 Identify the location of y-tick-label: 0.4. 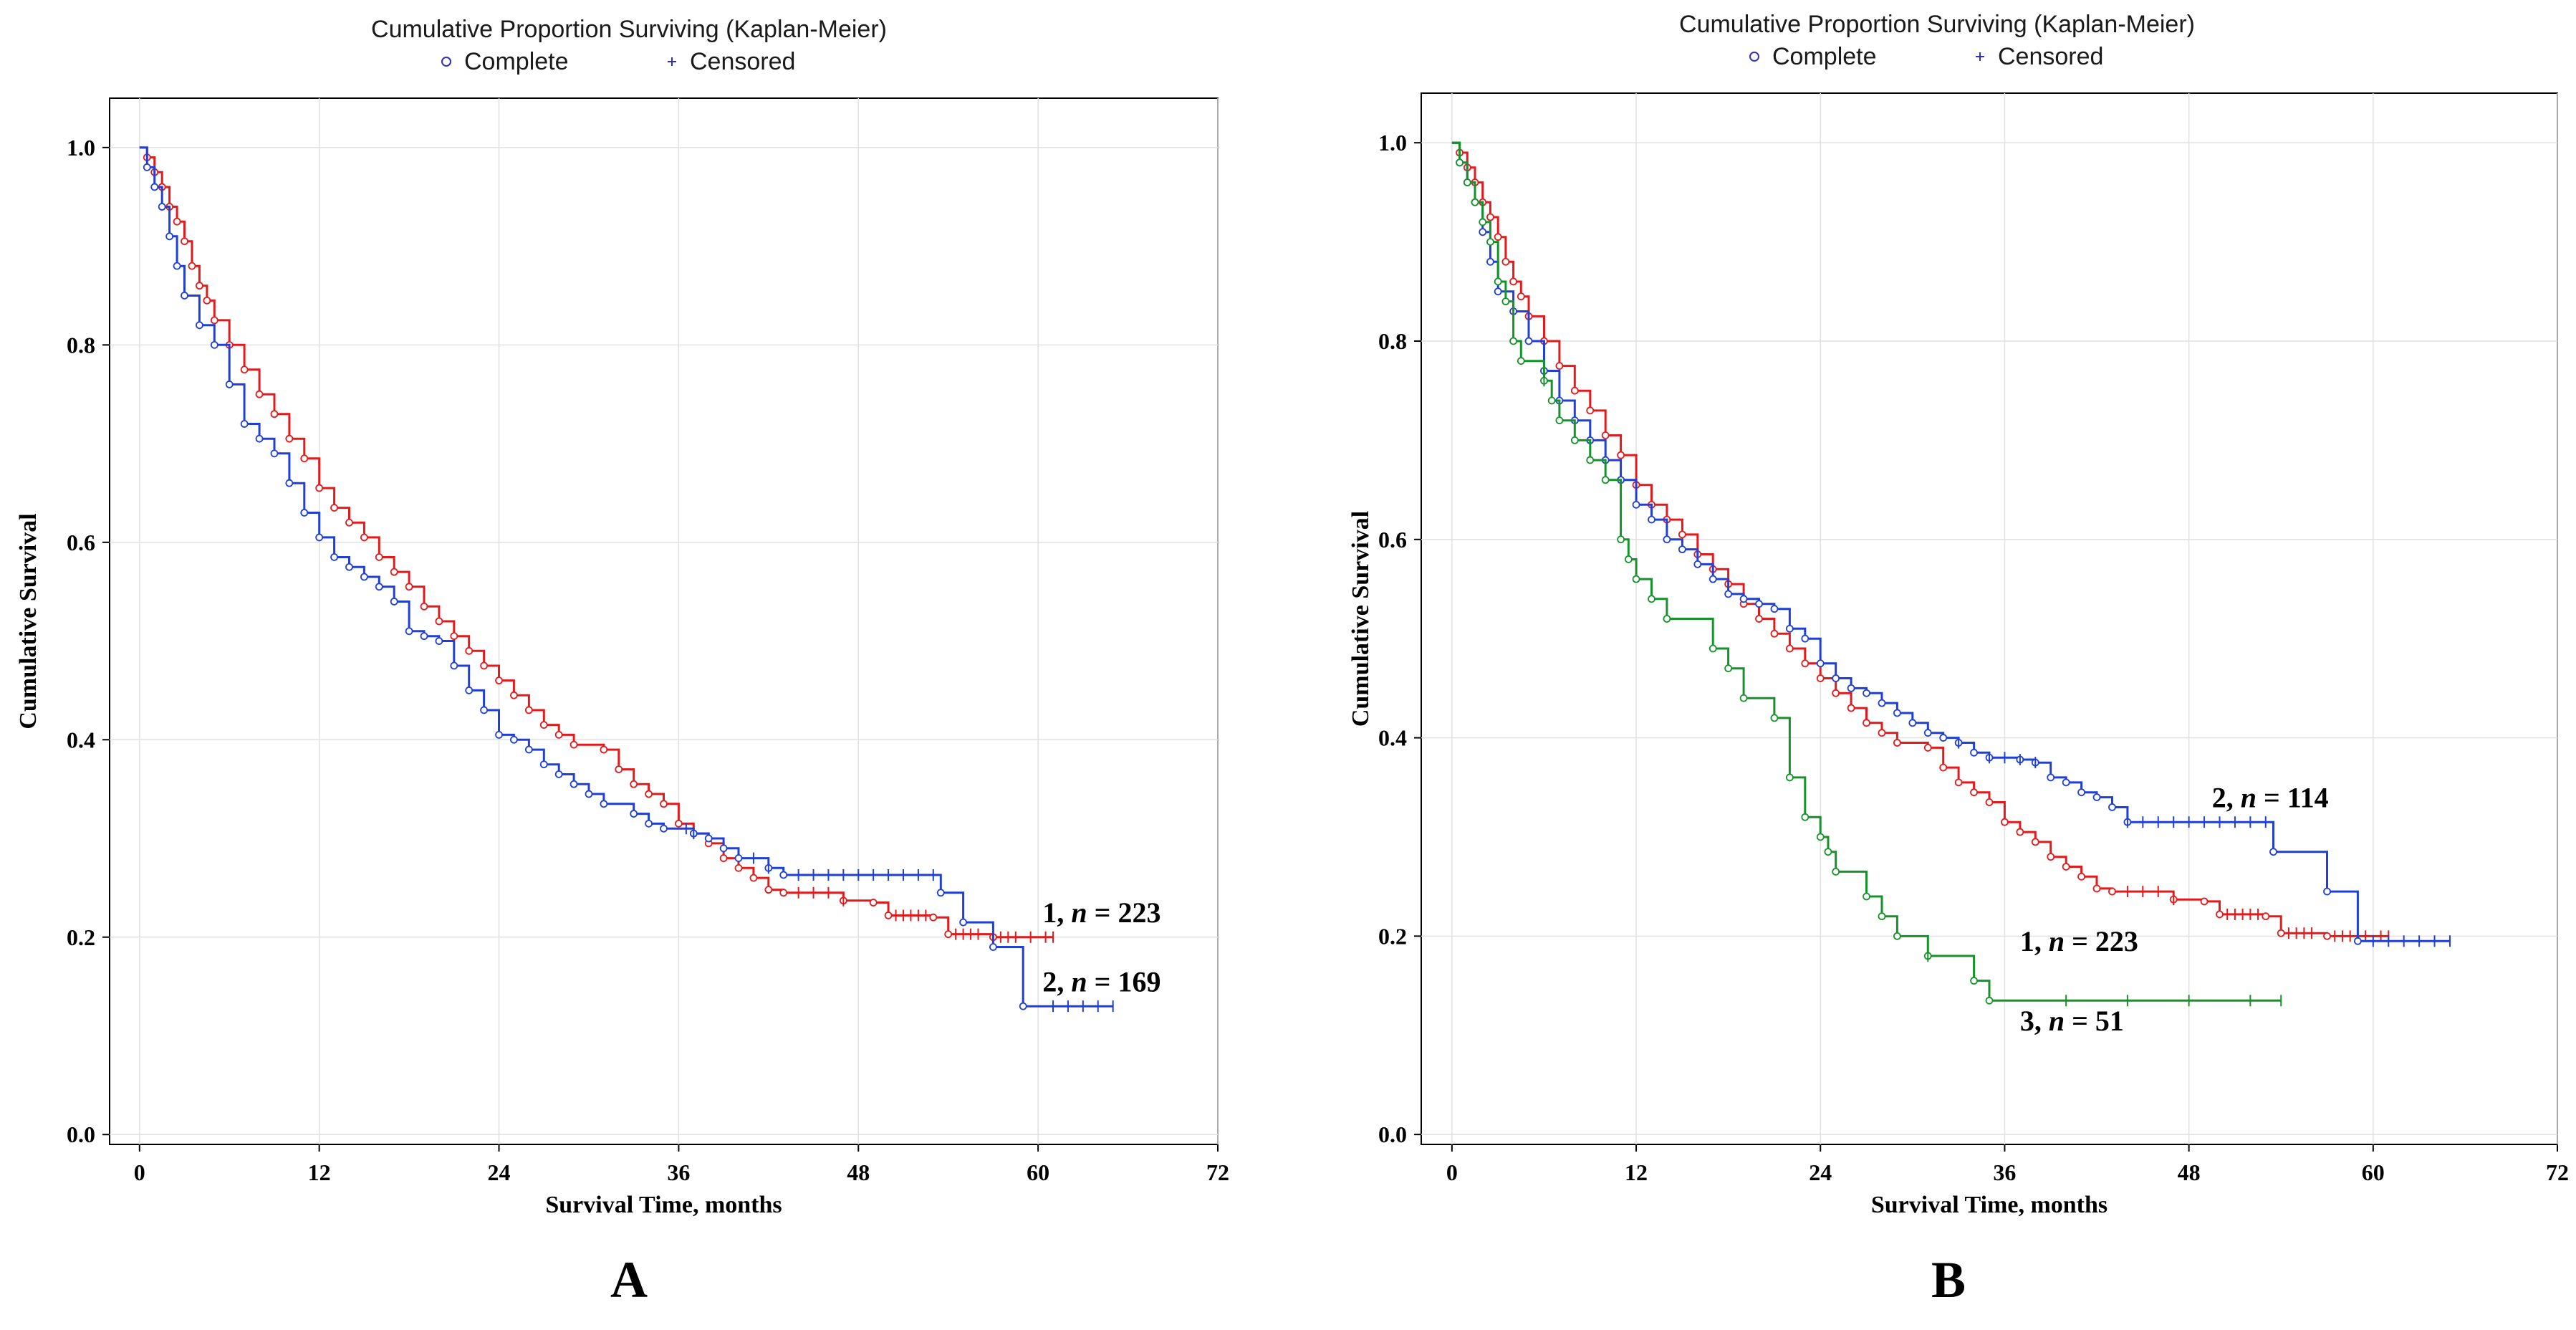
(1392, 738).